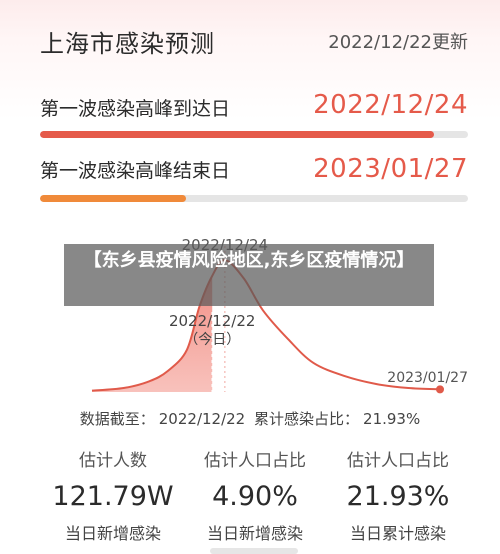 The height and width of the screenshot is (554, 500). What do you see at coordinates (202, 419) in the screenshot?
I see `cutoff-date: 2022/12/22` at bounding box center [202, 419].